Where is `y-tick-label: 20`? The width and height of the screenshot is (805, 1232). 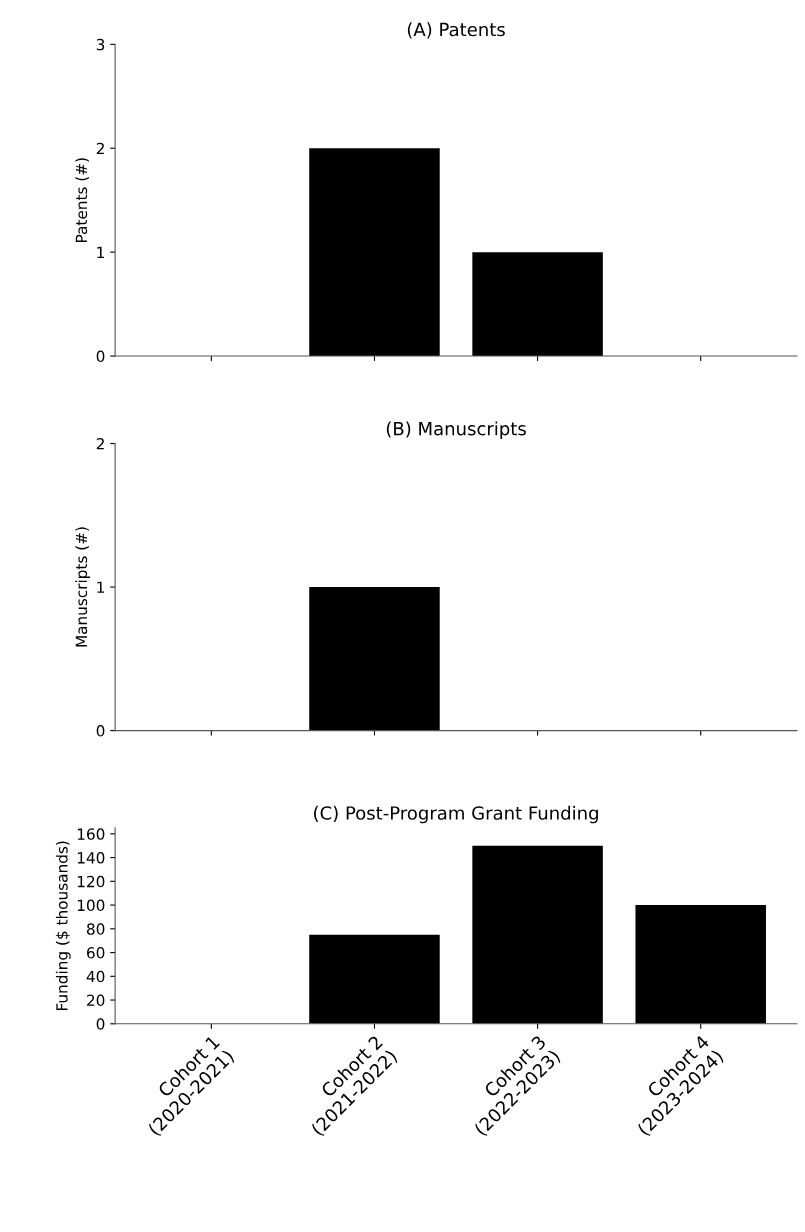
y-tick-label: 20 is located at coordinates (96, 1000).